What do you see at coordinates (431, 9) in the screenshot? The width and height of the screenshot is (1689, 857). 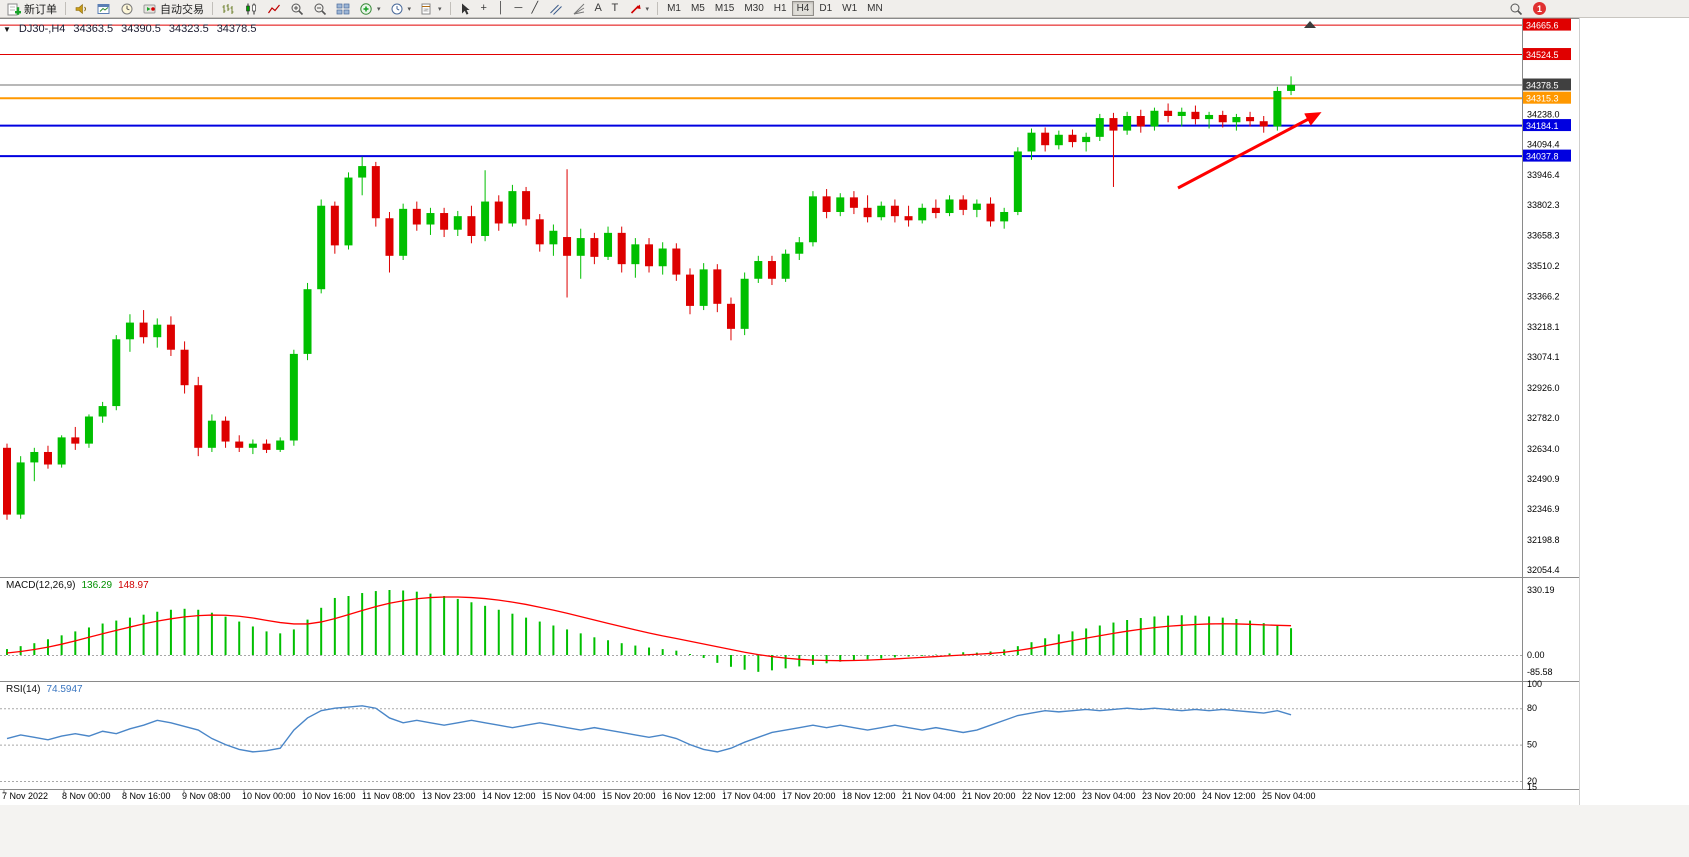 I see `templates-button: ▾` at bounding box center [431, 9].